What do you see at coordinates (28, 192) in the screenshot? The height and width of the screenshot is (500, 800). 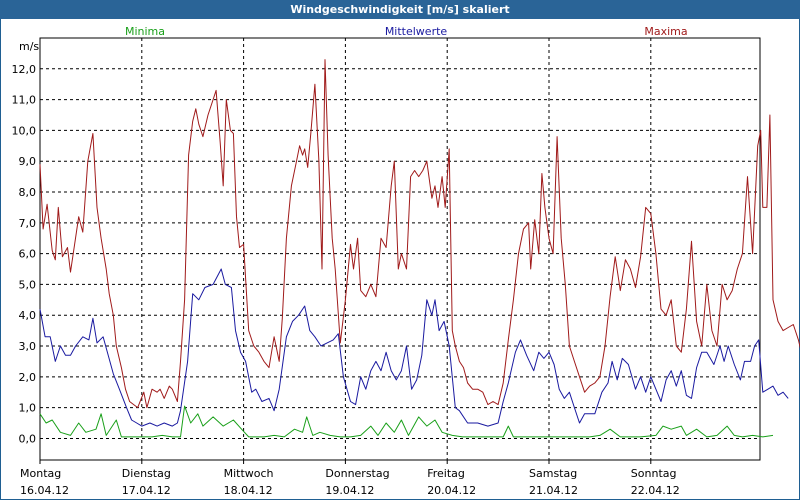 I see `y-tick-label: 8,0` at bounding box center [28, 192].